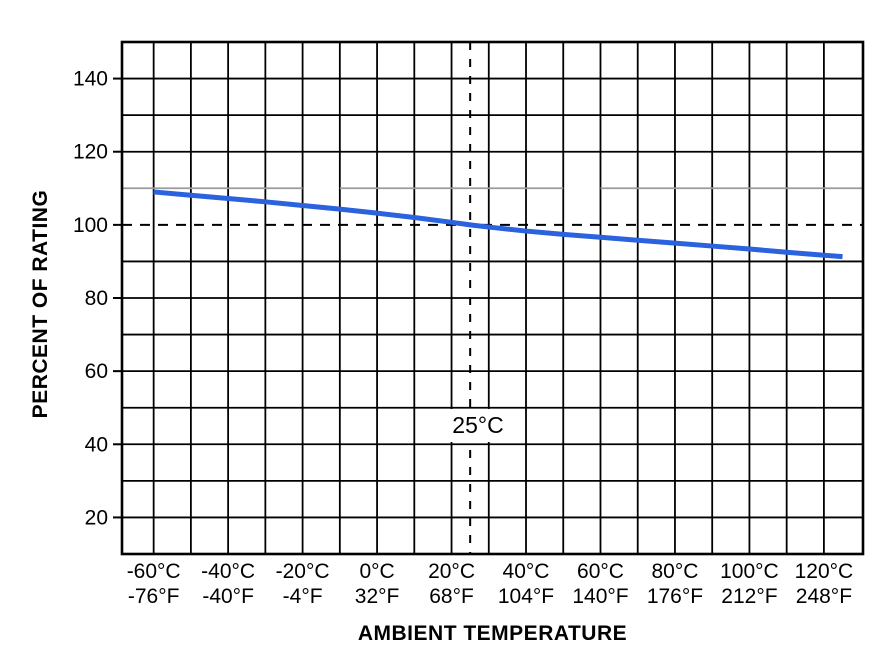 This screenshot has height=655, width=877. I want to click on y-tick-label: 100, so click(90, 225).